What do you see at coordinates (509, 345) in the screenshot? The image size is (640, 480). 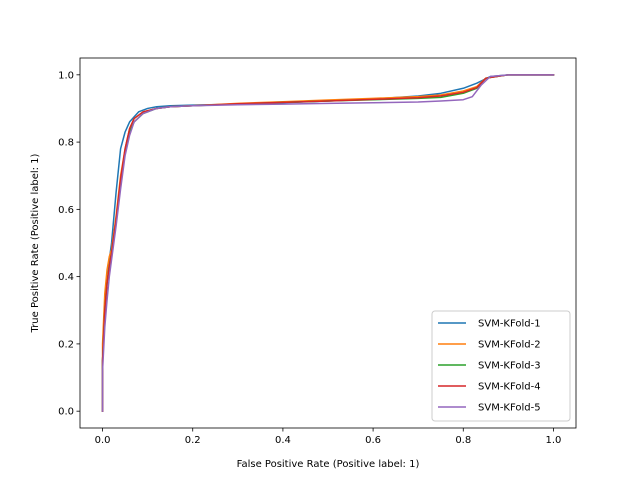 I see `legend-label-2: SVM-KFold-2` at bounding box center [509, 345].